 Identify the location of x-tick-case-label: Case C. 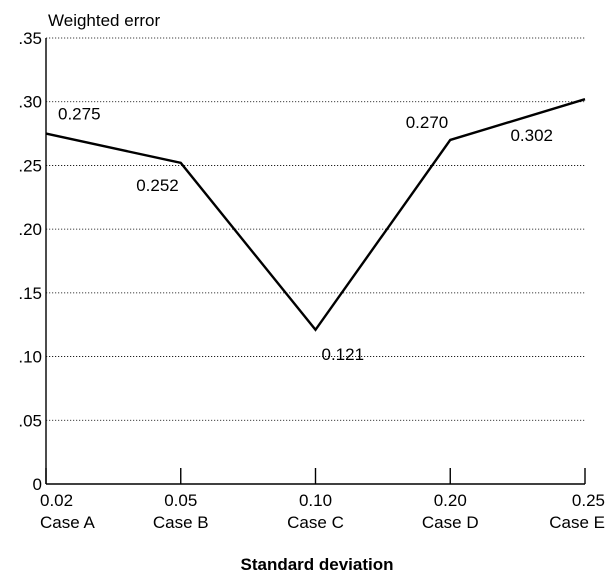
(315, 522).